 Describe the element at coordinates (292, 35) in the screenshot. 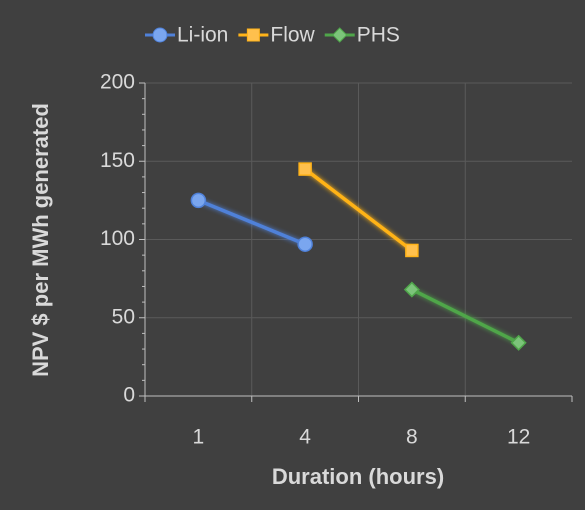

I see `legend-label: Flow` at that location.